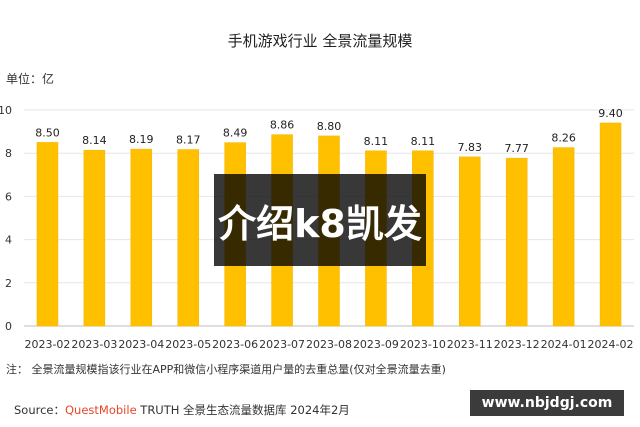  I want to click on data-label: 7.77, so click(516, 148).